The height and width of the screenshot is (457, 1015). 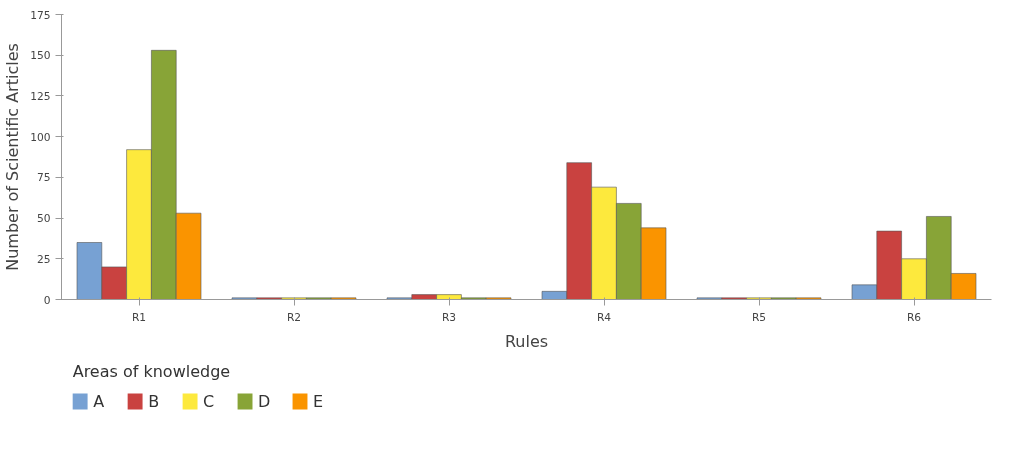 I want to click on x-tick-label: R4, so click(x=604, y=317).